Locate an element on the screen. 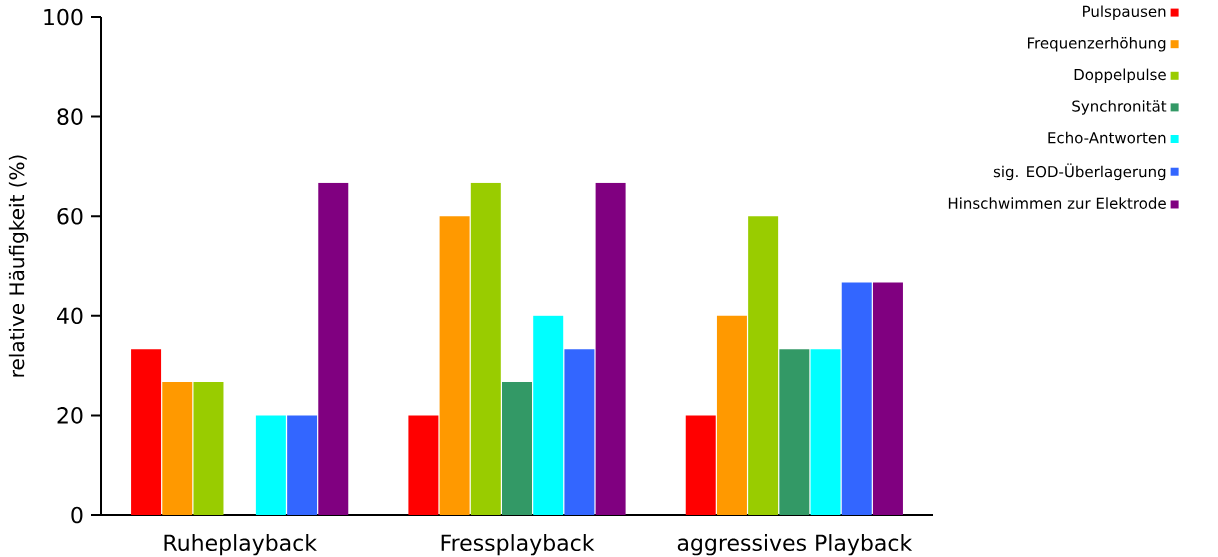 This screenshot has width=1218, height=557. legend-label: Hinschwimmen zur Elektrode is located at coordinates (1057, 203).